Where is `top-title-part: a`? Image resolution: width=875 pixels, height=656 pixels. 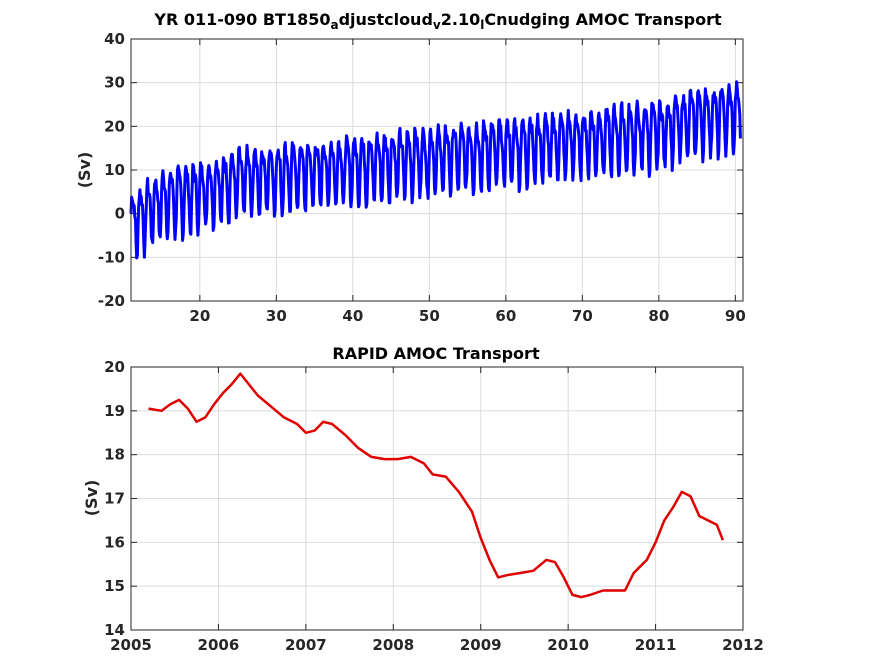 top-title-part: a is located at coordinates (334, 25).